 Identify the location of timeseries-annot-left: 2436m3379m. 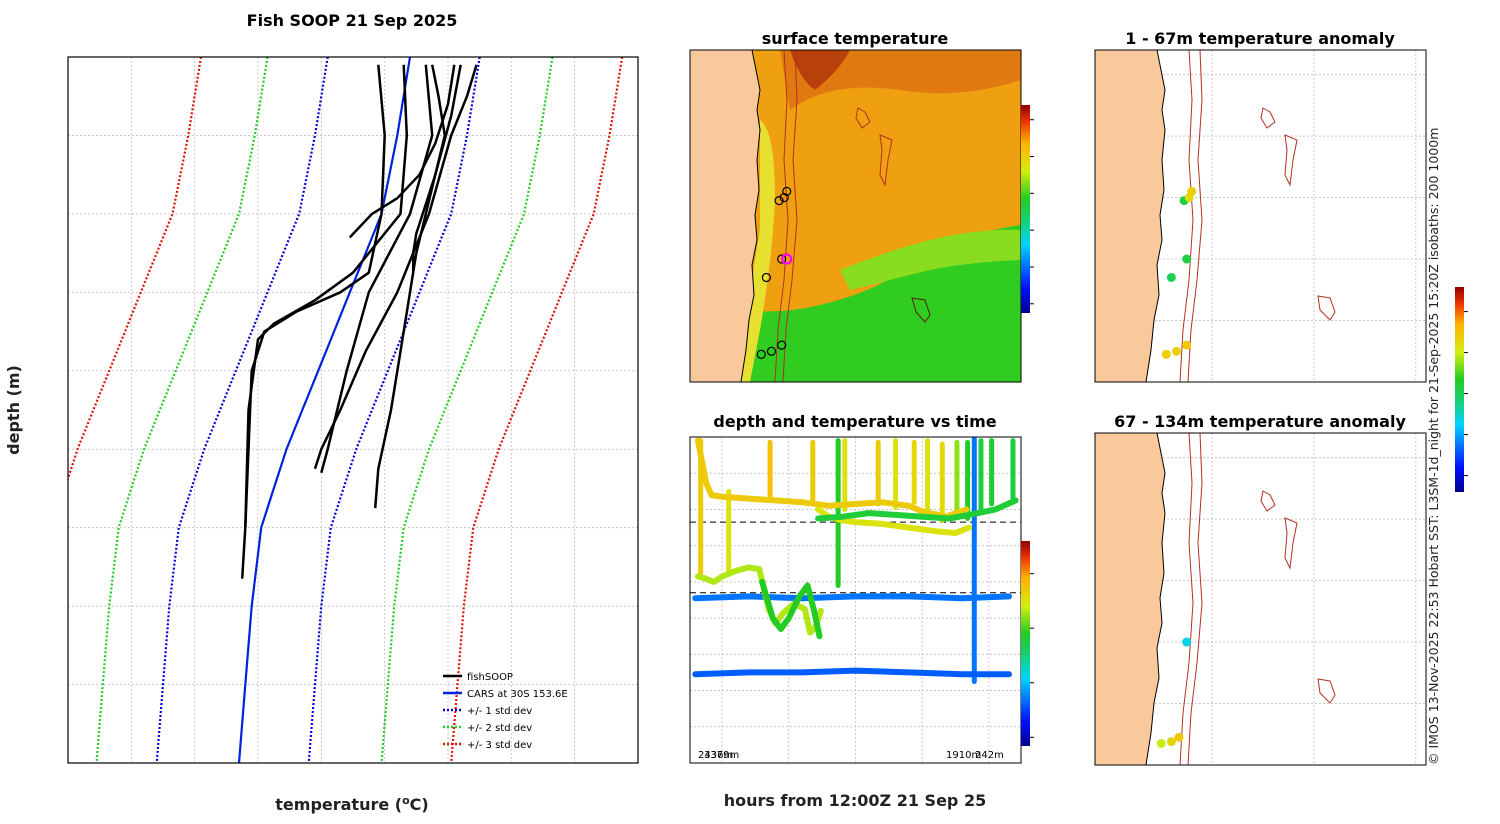
(718, 755).